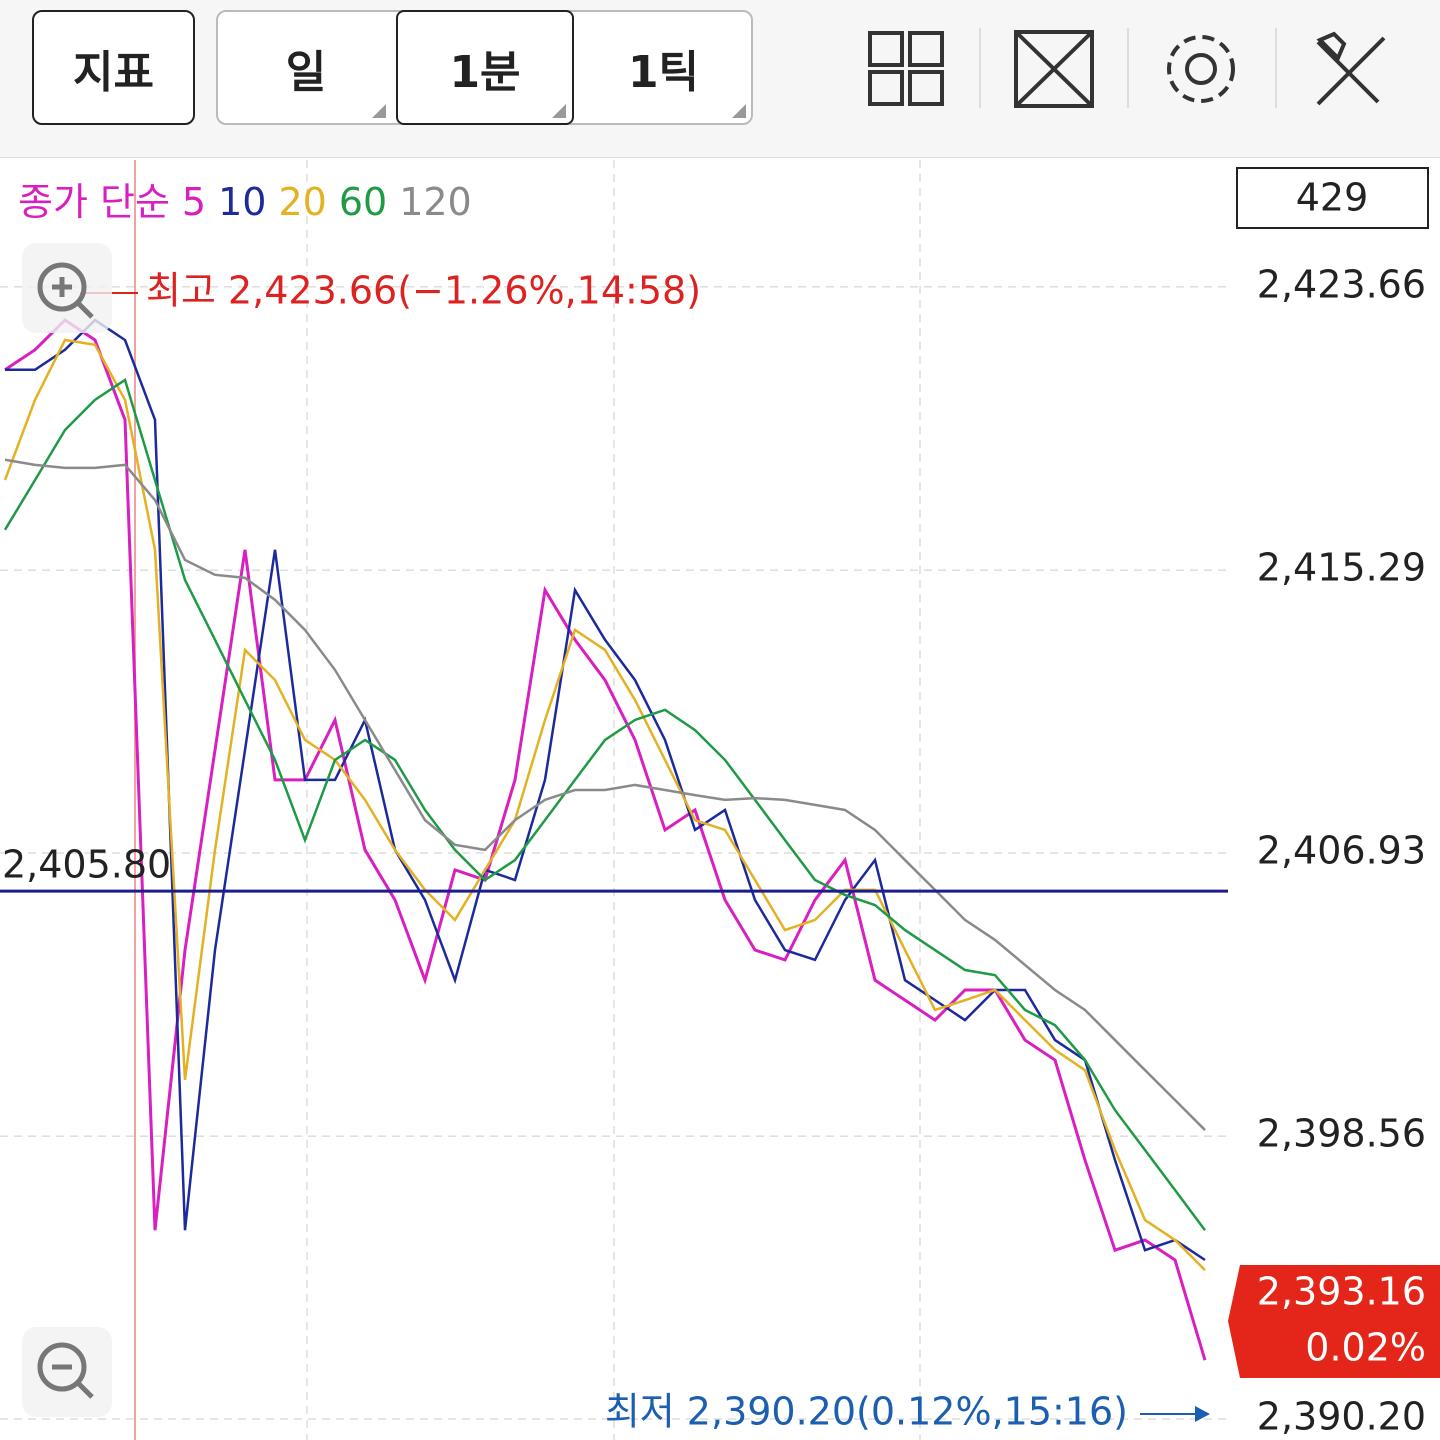  I want to click on reference-label: 2,405.80, so click(86, 865).